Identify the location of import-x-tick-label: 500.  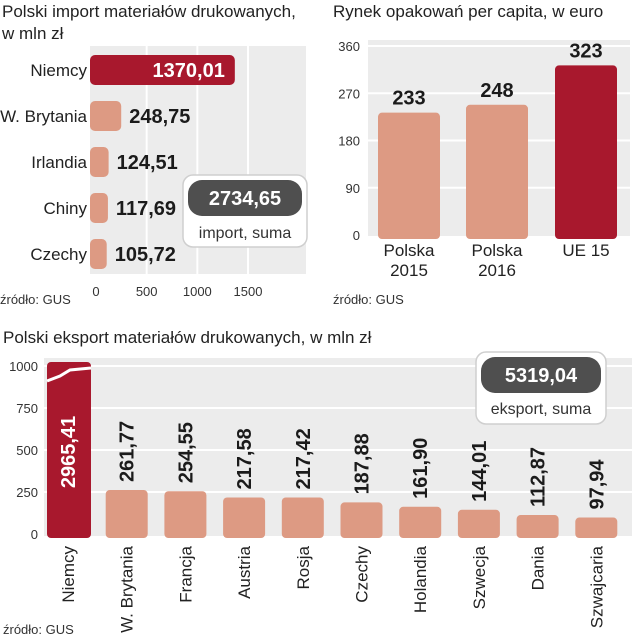
(147, 291).